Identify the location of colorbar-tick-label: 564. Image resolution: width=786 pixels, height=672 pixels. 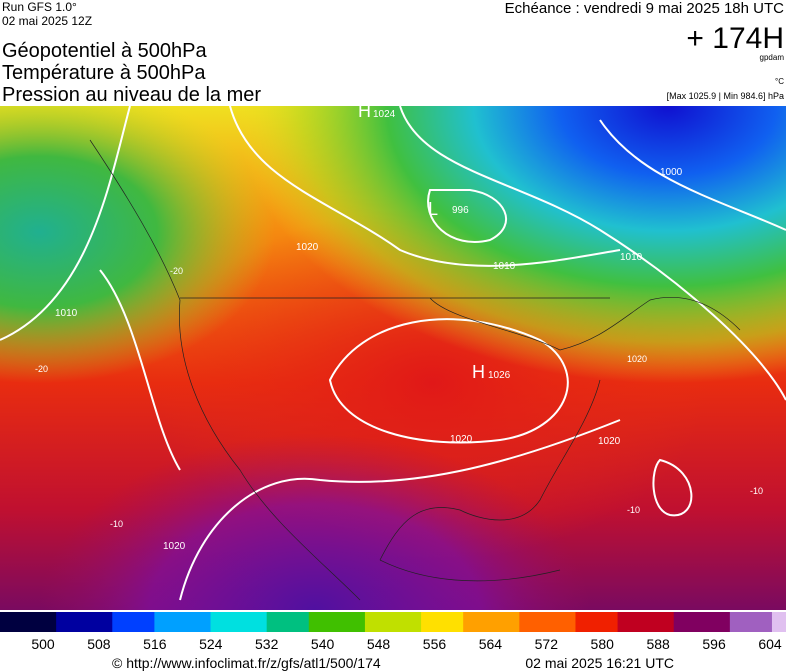
(491, 644).